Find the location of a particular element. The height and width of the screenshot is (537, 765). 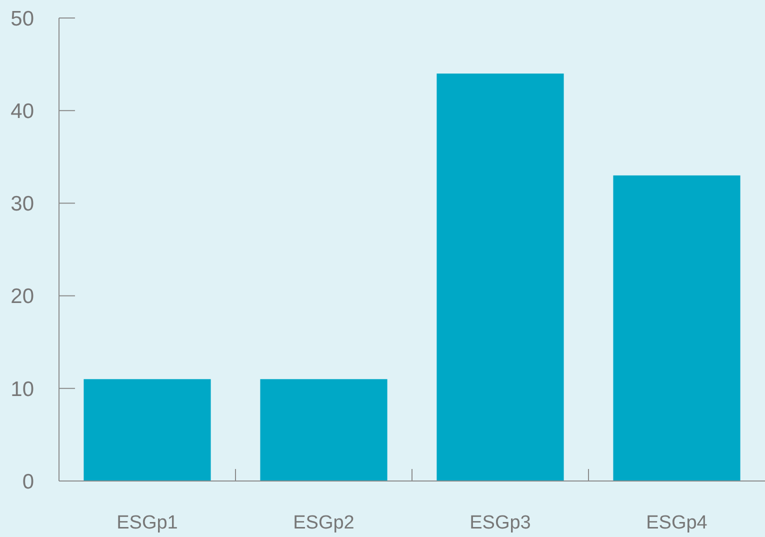

x-tick-label: ESGp1 is located at coordinates (147, 523).